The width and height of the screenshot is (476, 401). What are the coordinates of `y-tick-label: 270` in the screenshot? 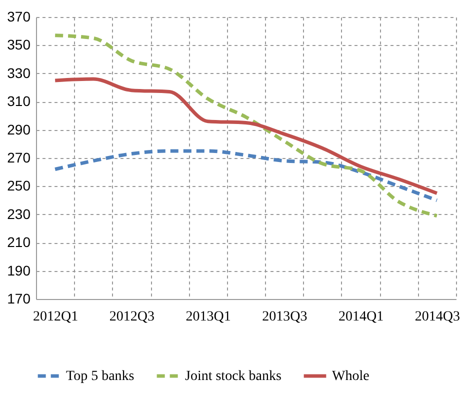 It's located at (19, 158).